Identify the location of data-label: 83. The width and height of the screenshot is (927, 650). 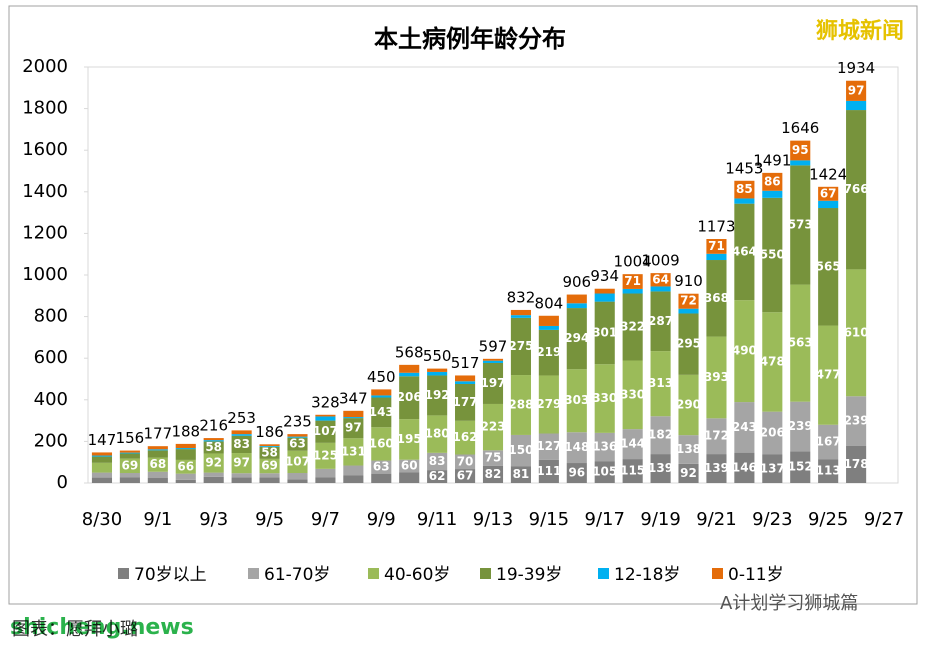
(437, 461).